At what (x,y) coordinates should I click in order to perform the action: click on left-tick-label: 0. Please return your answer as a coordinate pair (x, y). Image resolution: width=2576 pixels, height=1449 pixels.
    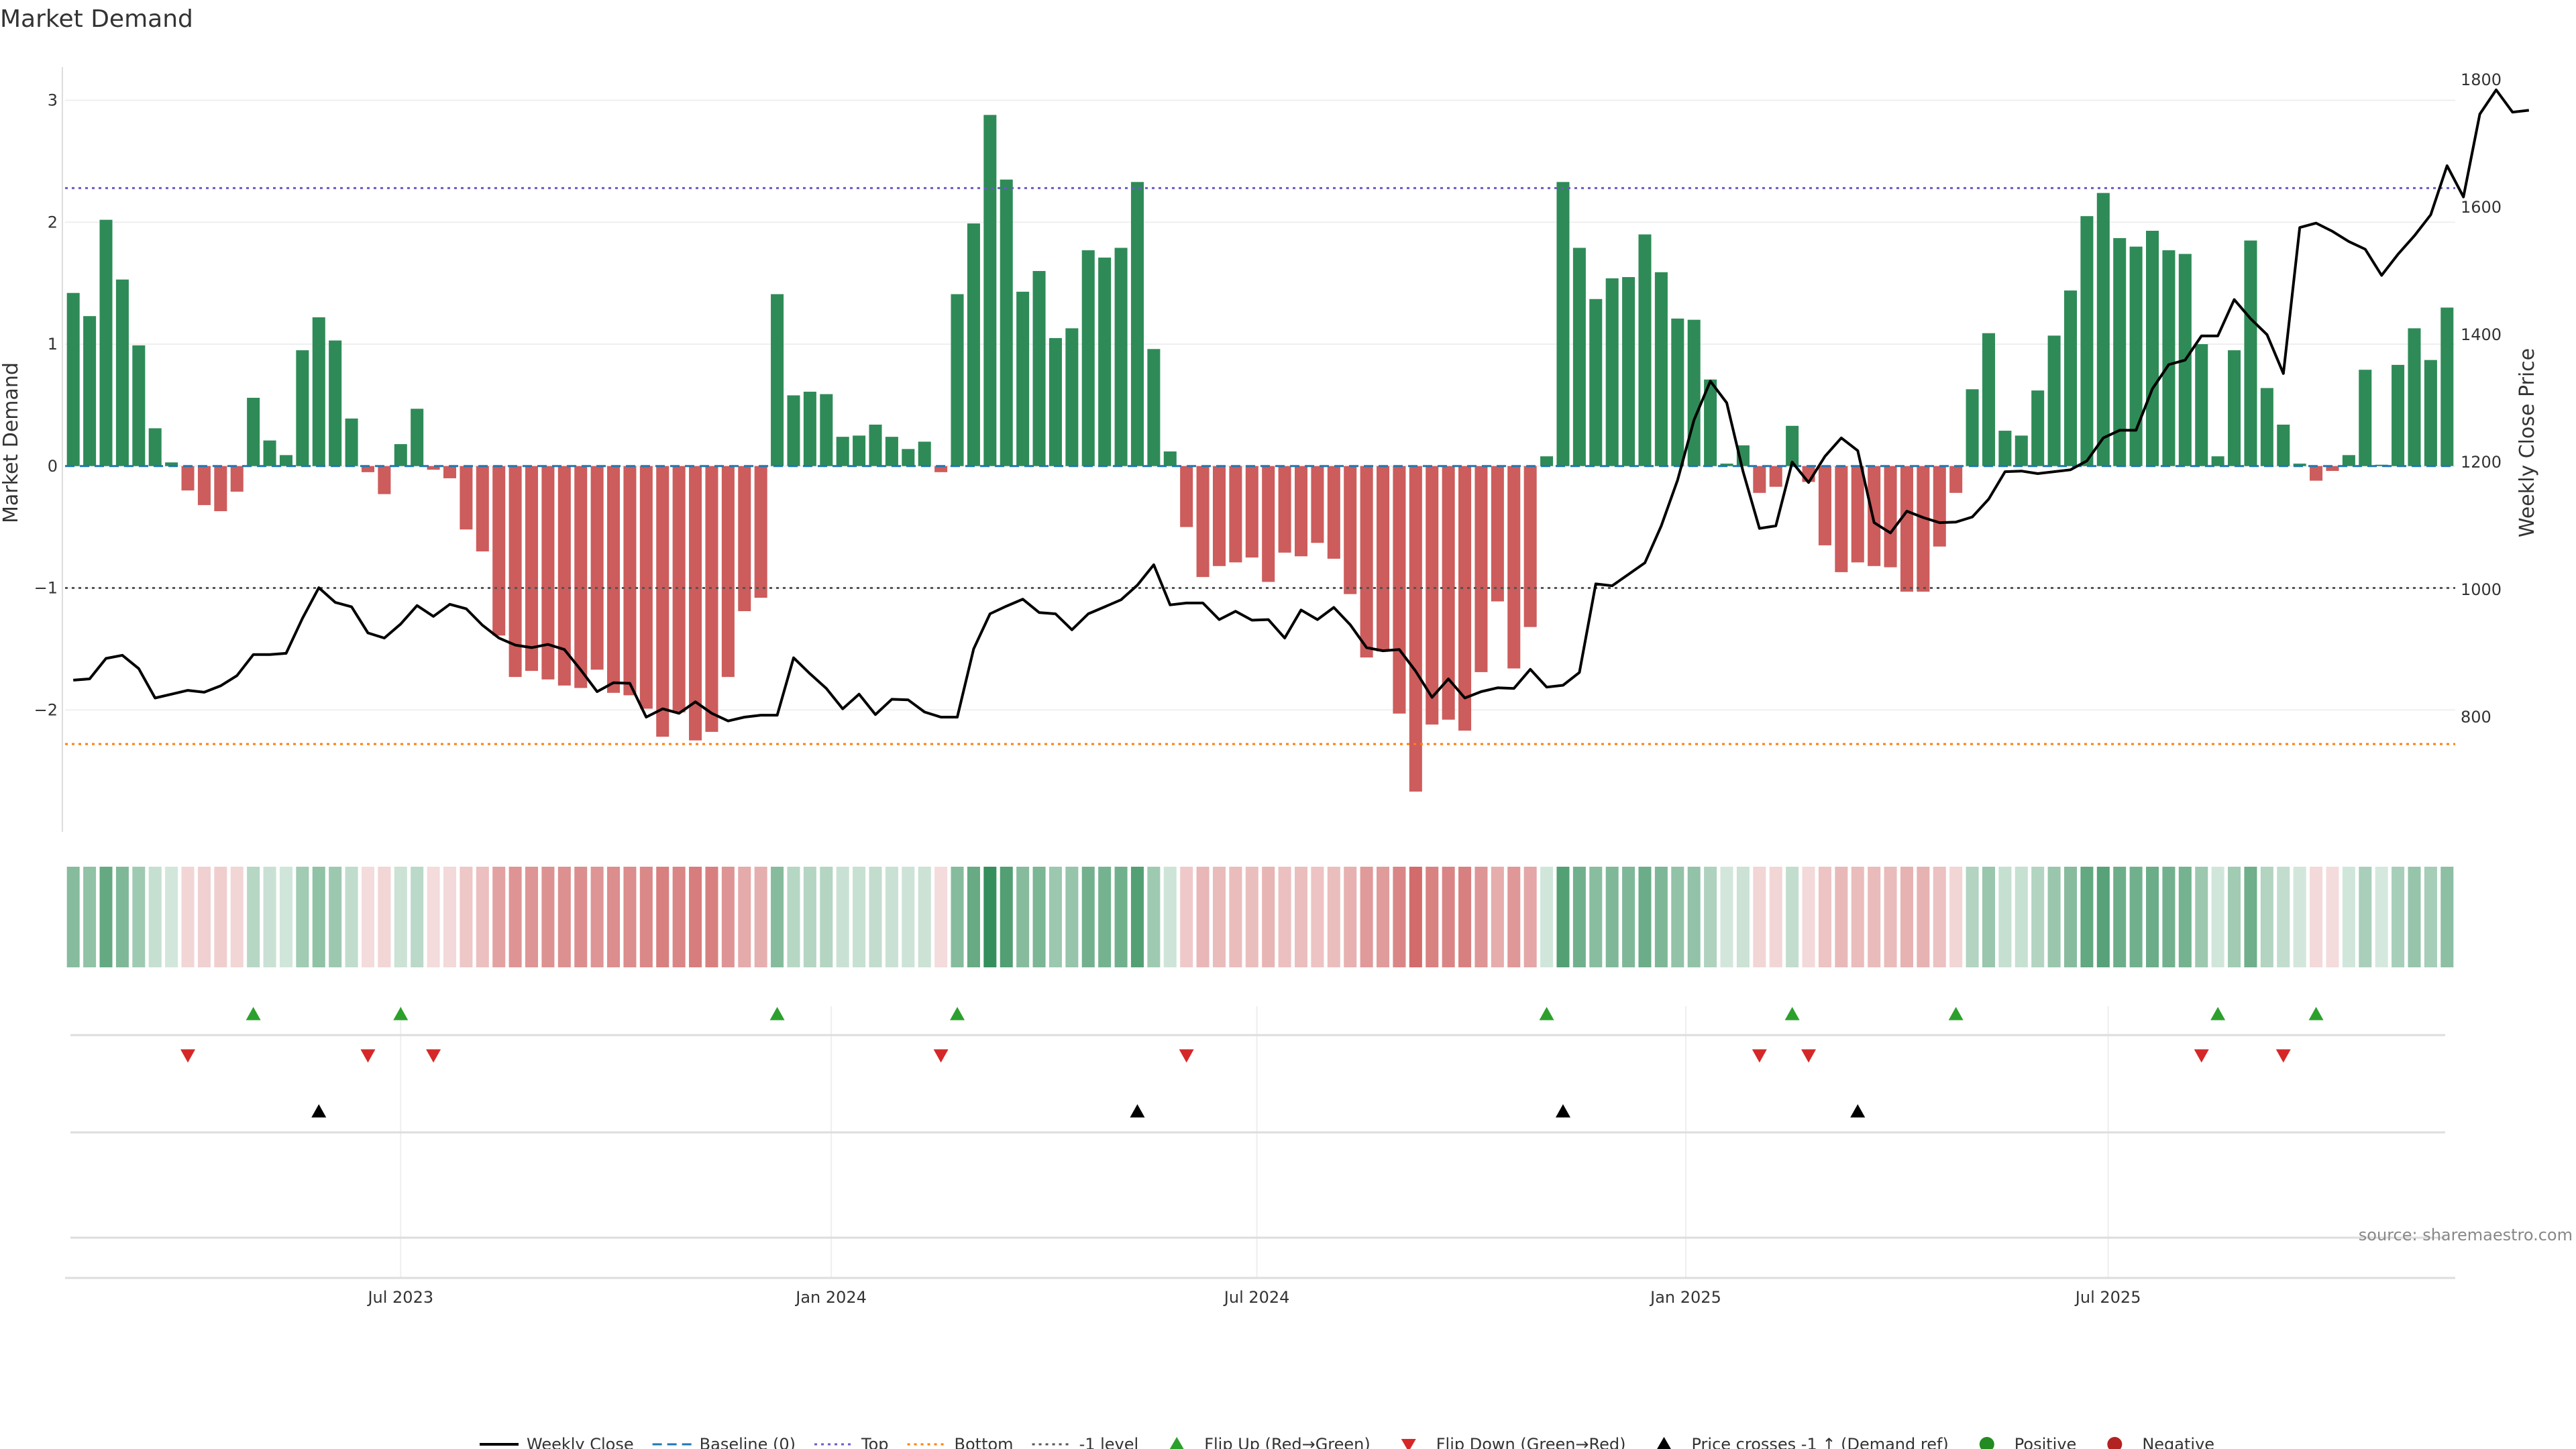
    Looking at the image, I should click on (53, 466).